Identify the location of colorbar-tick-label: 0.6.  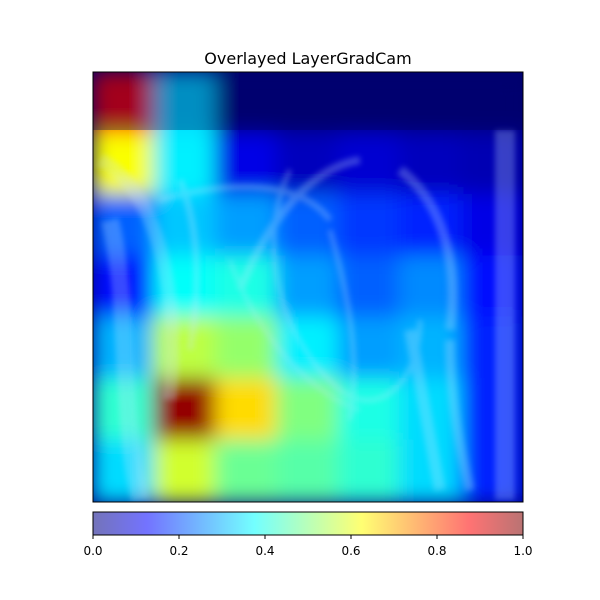
(350, 551).